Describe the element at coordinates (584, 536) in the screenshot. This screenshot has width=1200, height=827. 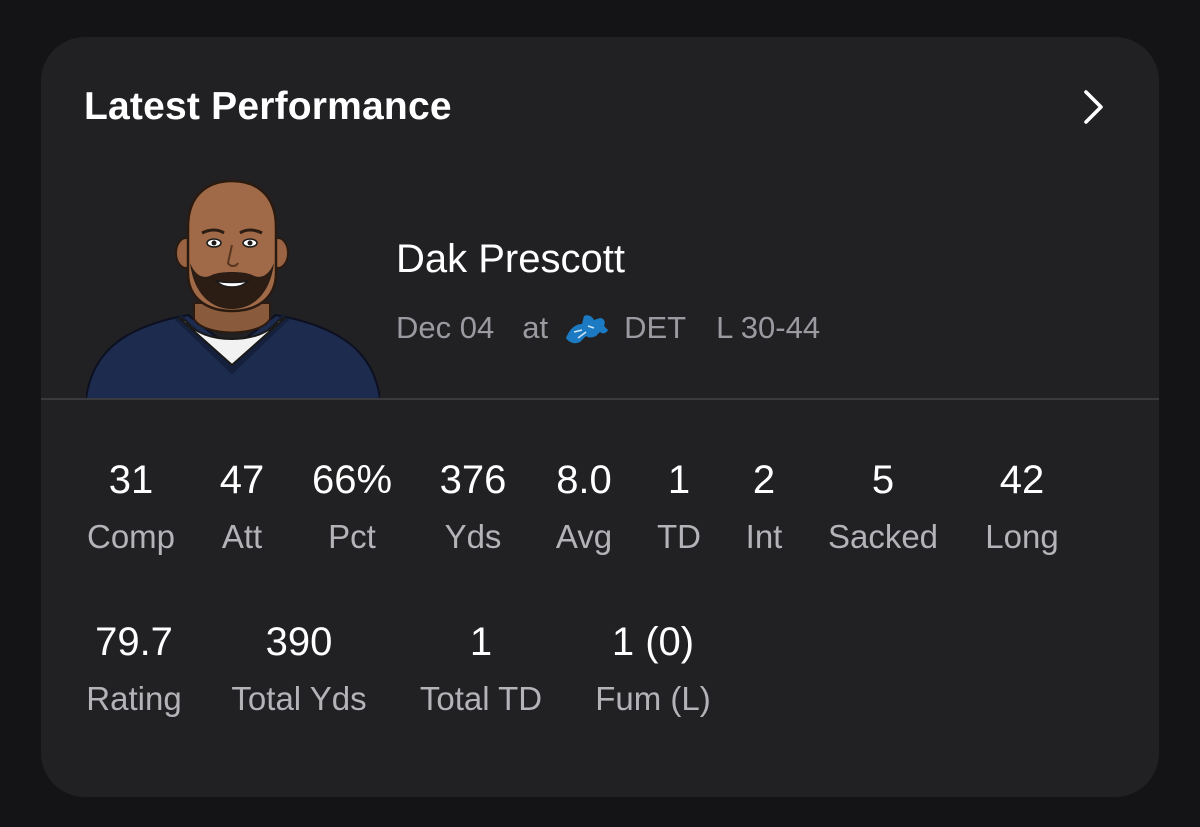
I see `stat-label: Avg` at that location.